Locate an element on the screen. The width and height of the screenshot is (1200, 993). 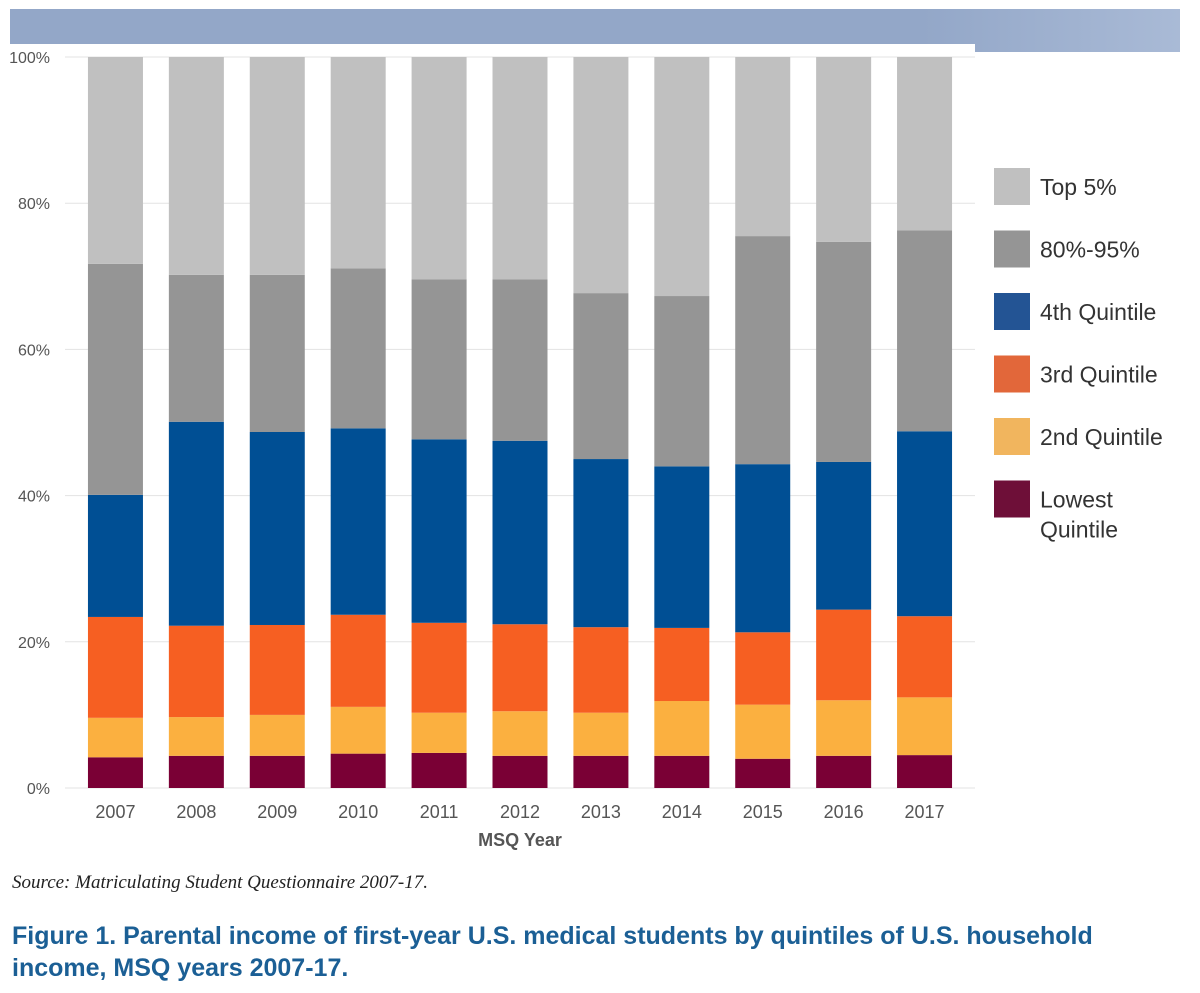
x-tick-label: 2007 is located at coordinates (115, 812).